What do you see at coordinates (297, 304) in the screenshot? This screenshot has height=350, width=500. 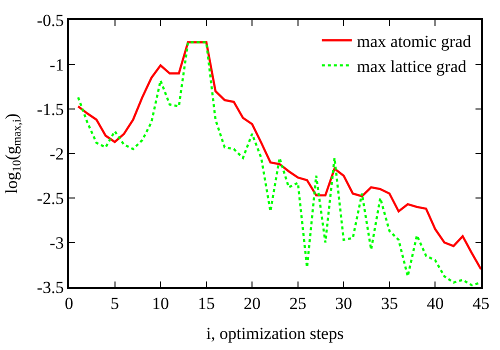 I see `x-tick-label: 25` at bounding box center [297, 304].